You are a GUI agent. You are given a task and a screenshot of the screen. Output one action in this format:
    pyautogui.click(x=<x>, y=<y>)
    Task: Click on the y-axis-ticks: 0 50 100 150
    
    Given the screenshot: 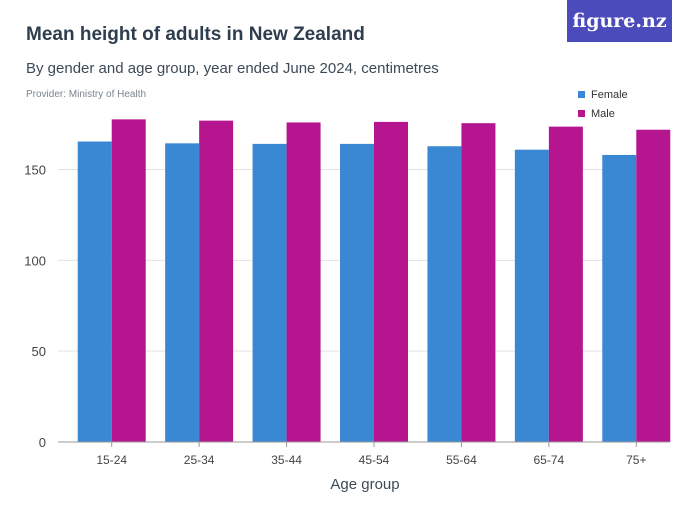 What is the action you would take?
    pyautogui.click(x=35, y=307)
    